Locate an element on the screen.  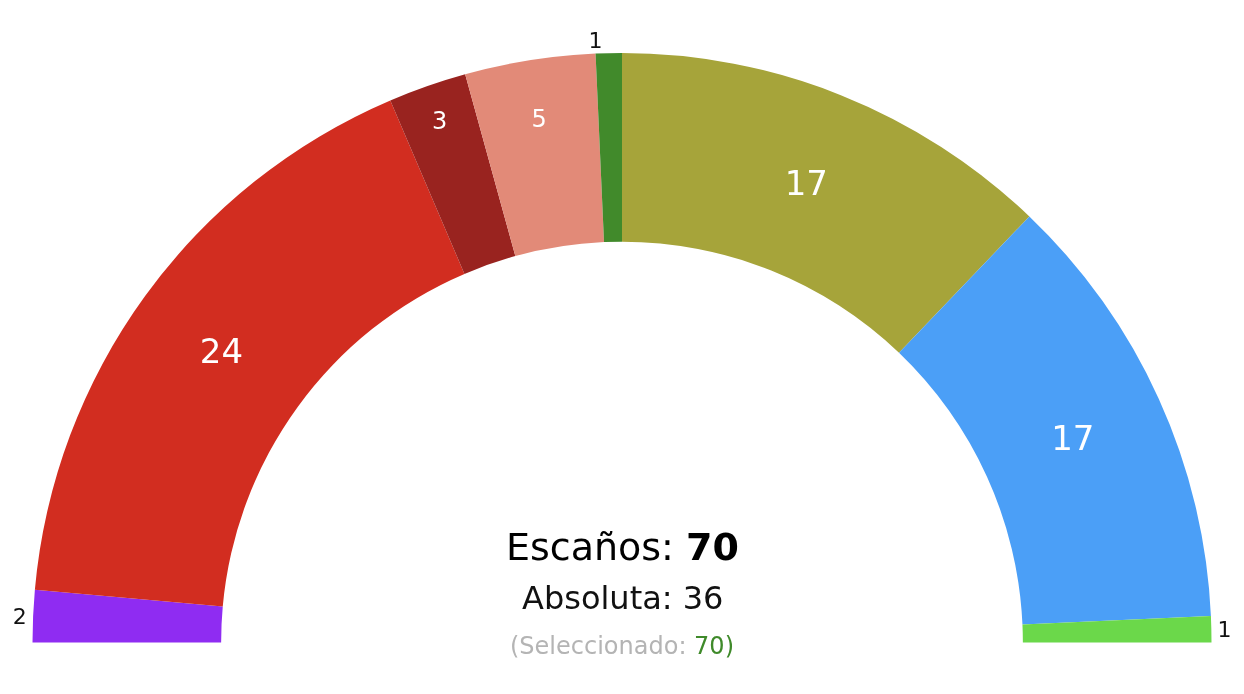
data-label: 5 is located at coordinates (539, 118).